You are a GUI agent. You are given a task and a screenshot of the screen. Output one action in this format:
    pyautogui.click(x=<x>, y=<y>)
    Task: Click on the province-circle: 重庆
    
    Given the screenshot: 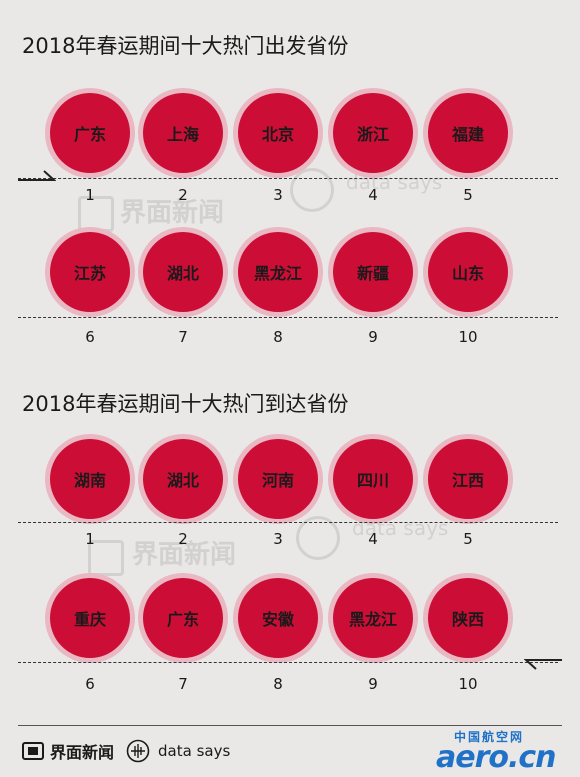 What is the action you would take?
    pyautogui.click(x=90, y=618)
    